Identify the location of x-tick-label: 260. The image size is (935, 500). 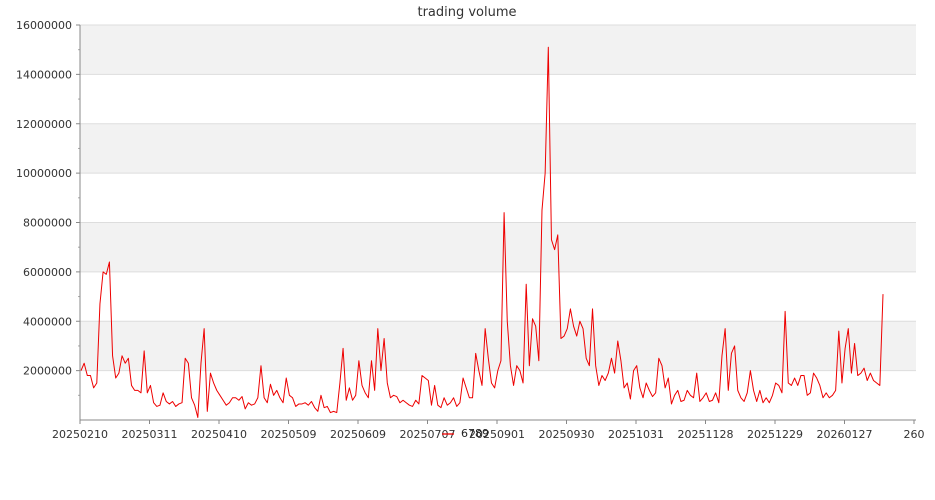
(914, 434).